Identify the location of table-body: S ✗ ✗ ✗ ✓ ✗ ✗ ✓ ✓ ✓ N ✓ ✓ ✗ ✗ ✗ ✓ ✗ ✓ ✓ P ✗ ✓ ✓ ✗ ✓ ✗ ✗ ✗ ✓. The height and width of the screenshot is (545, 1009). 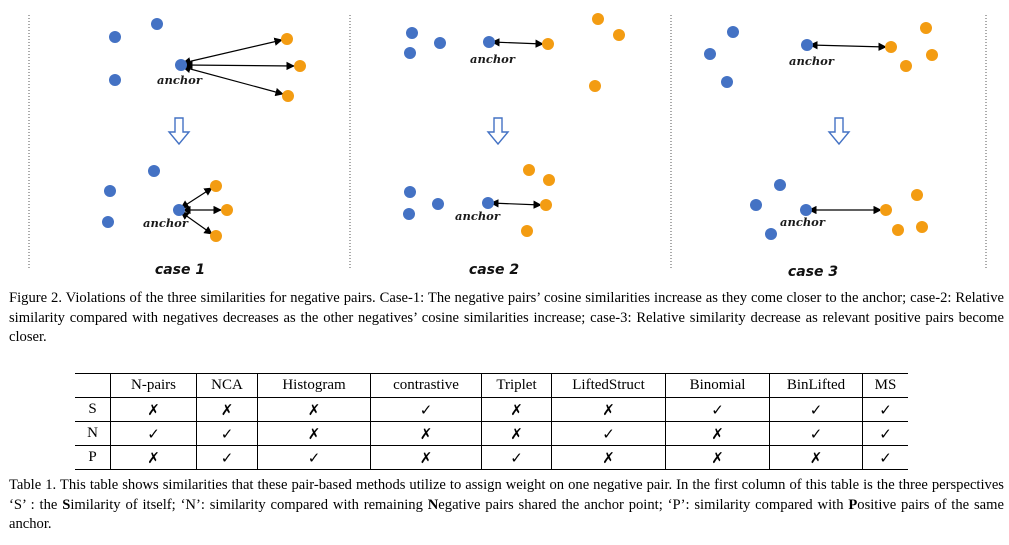
(491, 433).